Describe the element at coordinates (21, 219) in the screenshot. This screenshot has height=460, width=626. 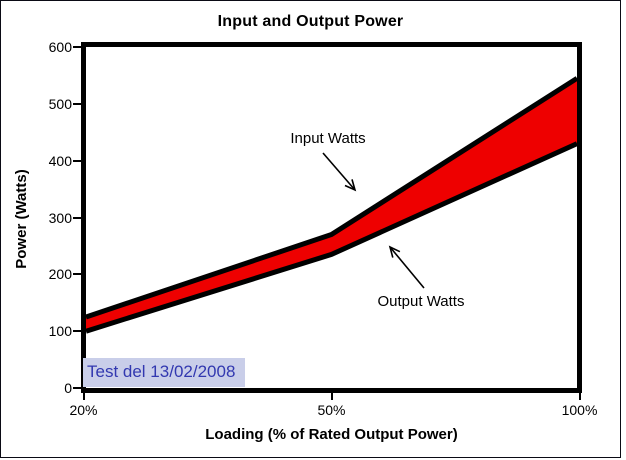
I see `y-axis-title: Power (Watts)` at that location.